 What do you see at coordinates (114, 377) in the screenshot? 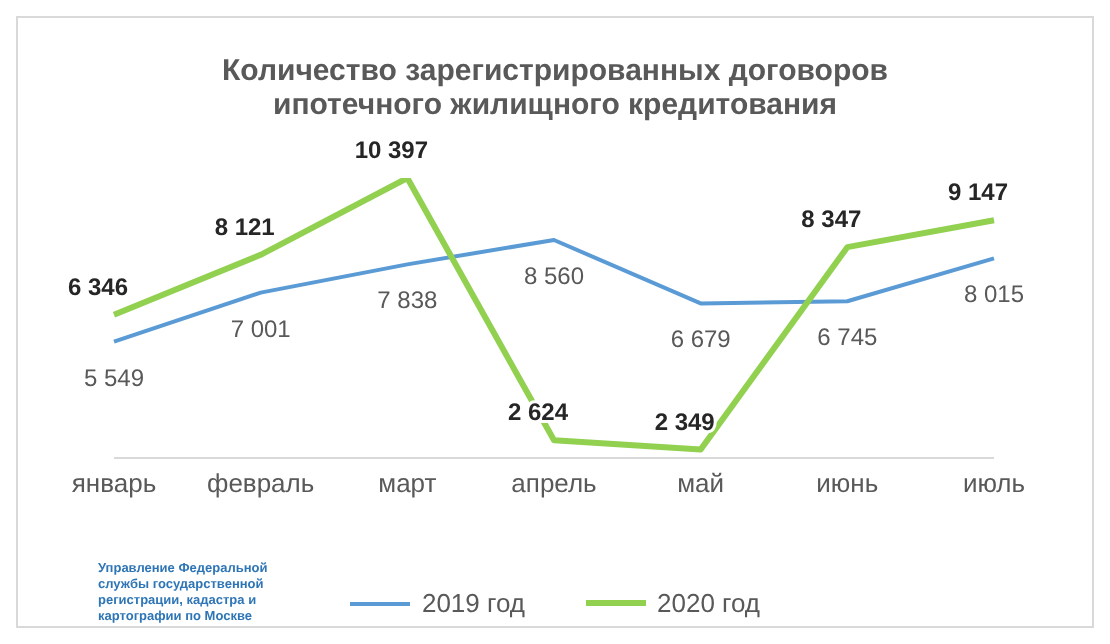
I see `data-label: 5 549` at bounding box center [114, 377].